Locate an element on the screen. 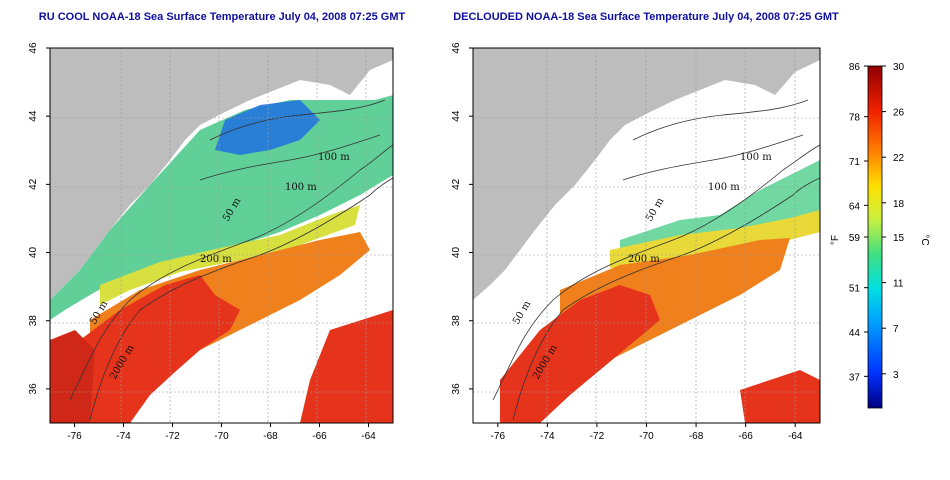  fahrenheit-tick-label: 59 is located at coordinates (855, 238).